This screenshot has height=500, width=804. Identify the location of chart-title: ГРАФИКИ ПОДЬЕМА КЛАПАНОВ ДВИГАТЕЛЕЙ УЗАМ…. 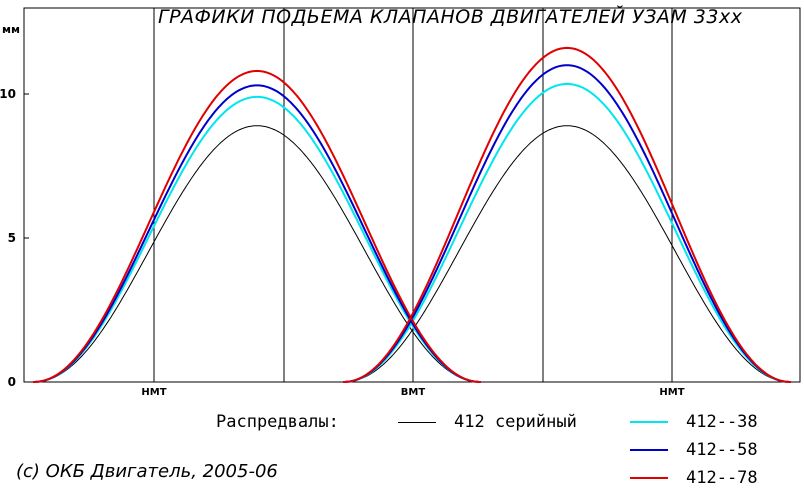
(450, 17).